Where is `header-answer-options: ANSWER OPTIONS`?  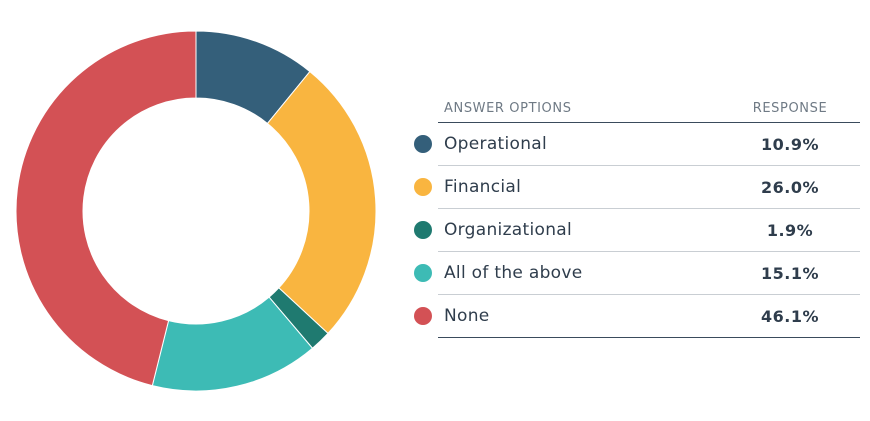 header-answer-options: ANSWER OPTIONS is located at coordinates (508, 108).